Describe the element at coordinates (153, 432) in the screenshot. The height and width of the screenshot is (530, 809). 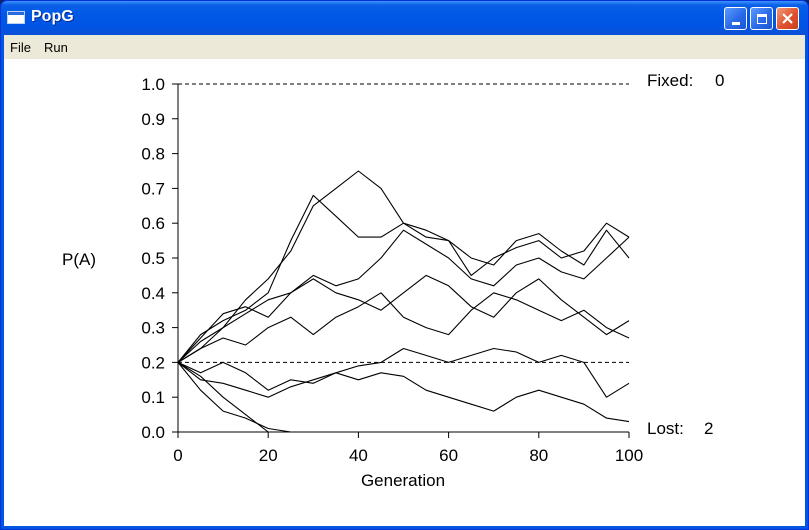
I see `y-tick-label: 0.0` at that location.